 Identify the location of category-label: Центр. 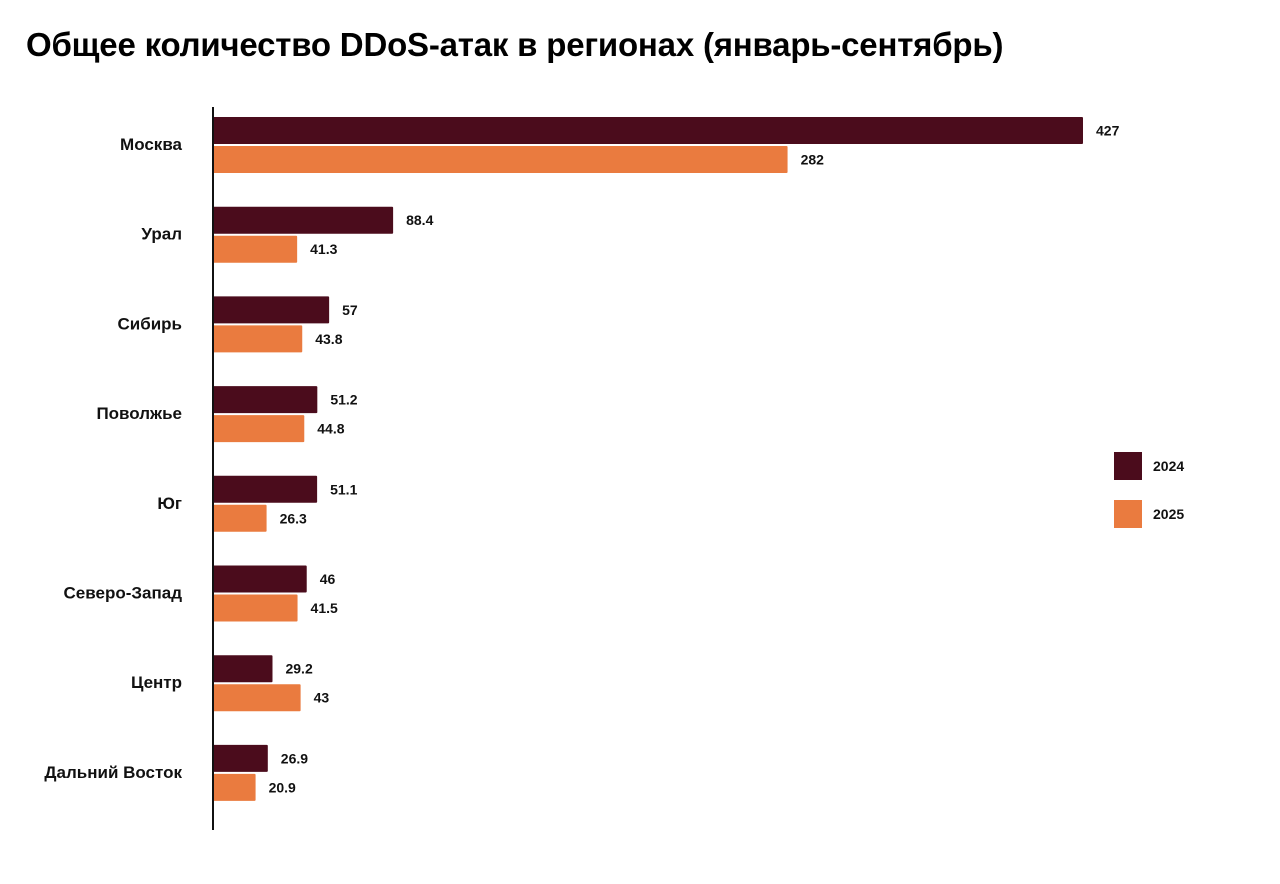
(156, 682).